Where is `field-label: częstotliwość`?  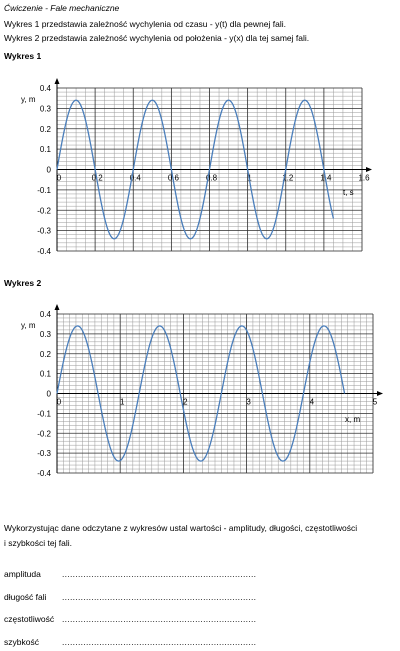 field-label: częstotliwość is located at coordinates (29, 619).